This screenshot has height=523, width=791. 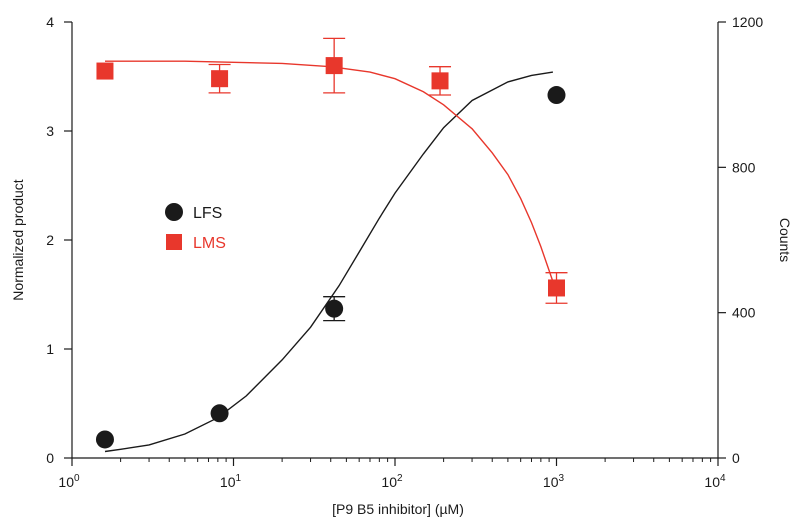 What do you see at coordinates (174, 242) in the screenshot?
I see `legend-marker-lms` at bounding box center [174, 242].